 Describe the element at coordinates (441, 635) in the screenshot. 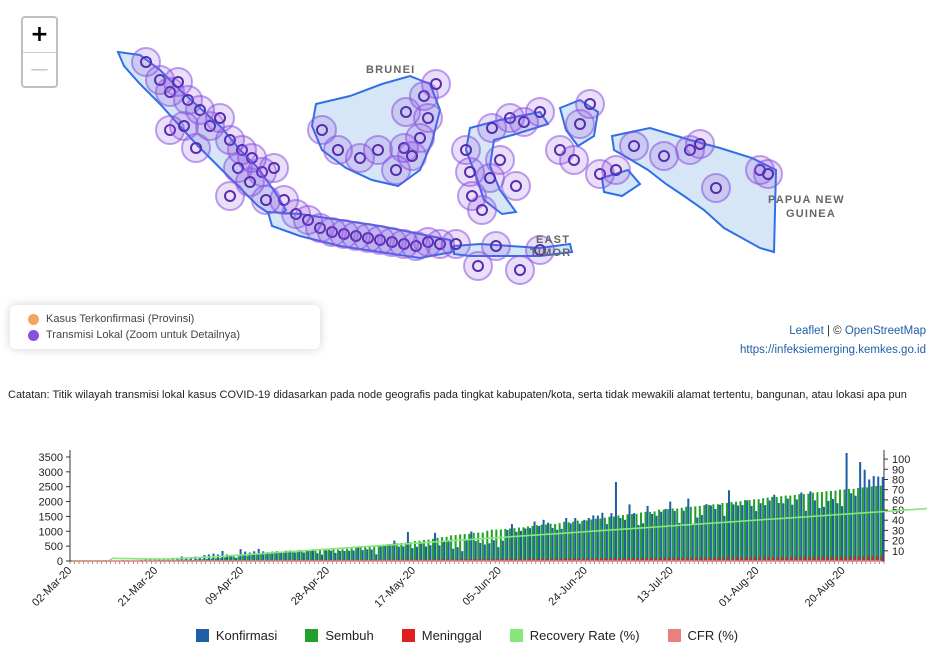

I see `legend-meninggal: Meninggal` at that location.